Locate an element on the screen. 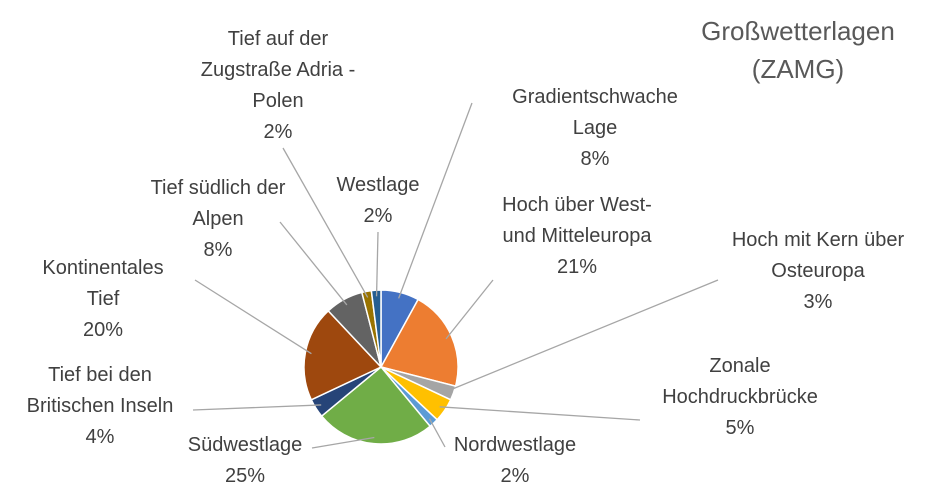  data-label: Kontinentales Tief 20% is located at coordinates (103, 299).